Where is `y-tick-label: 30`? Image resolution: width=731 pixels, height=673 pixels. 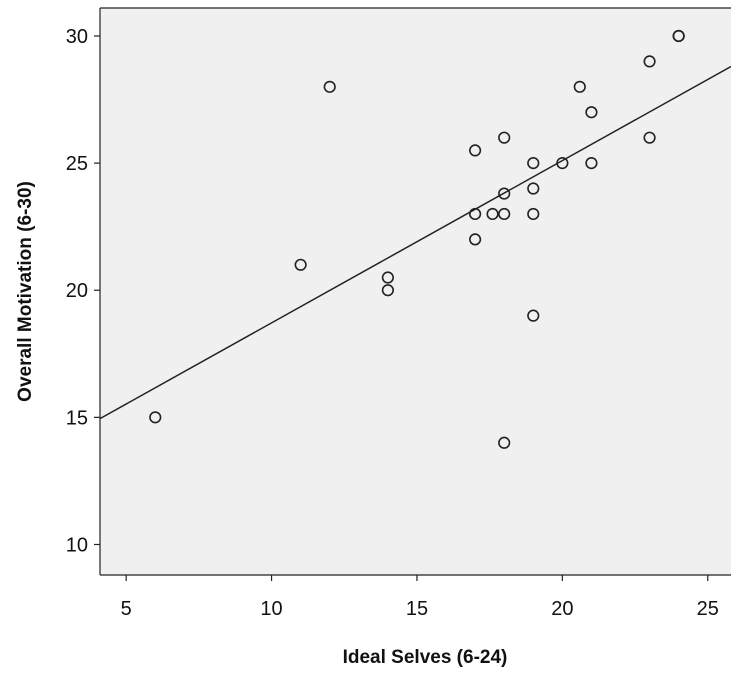
y-tick-label: 30 is located at coordinates (77, 37).